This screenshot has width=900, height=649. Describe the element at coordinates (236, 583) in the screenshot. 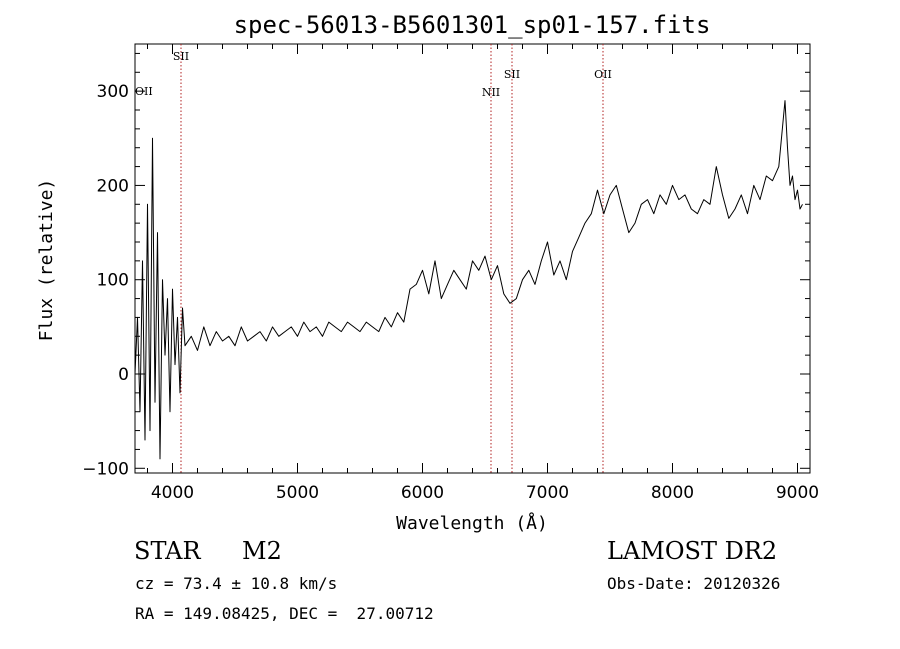

I see `redshift-info: cz = 73.4 ± 10.8 km/s` at that location.